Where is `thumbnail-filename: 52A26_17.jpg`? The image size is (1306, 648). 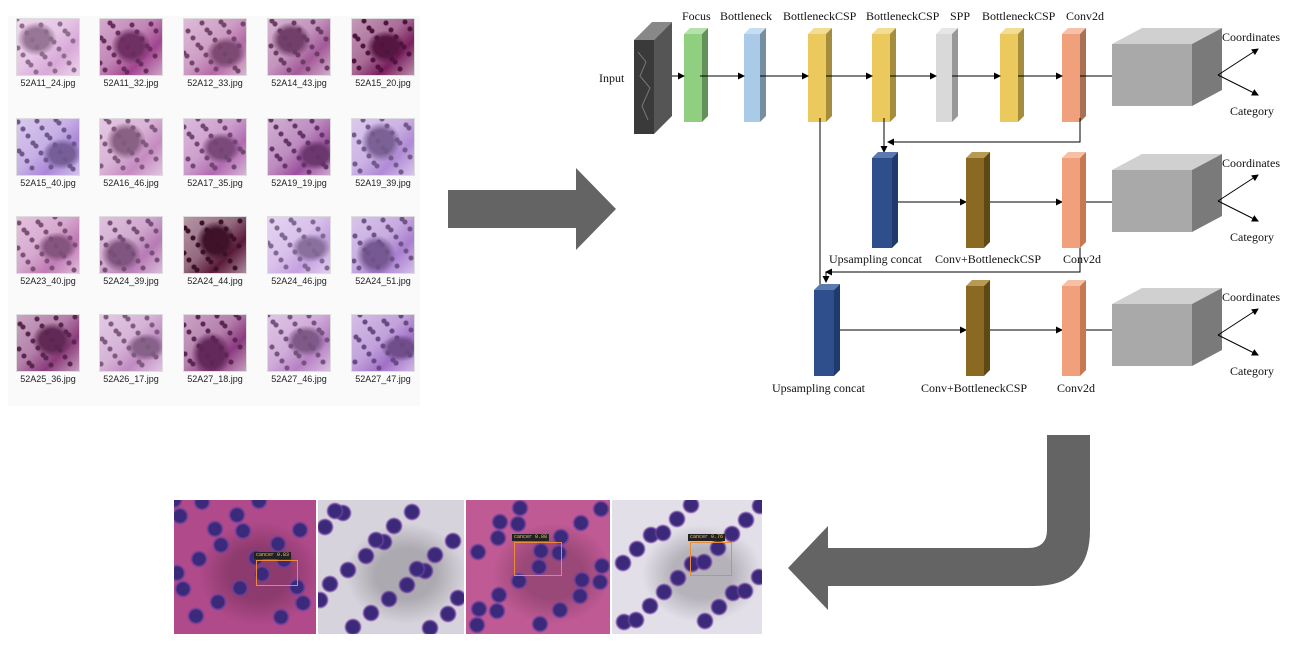
thumbnail-filename: 52A26_17.jpg is located at coordinates (131, 379).